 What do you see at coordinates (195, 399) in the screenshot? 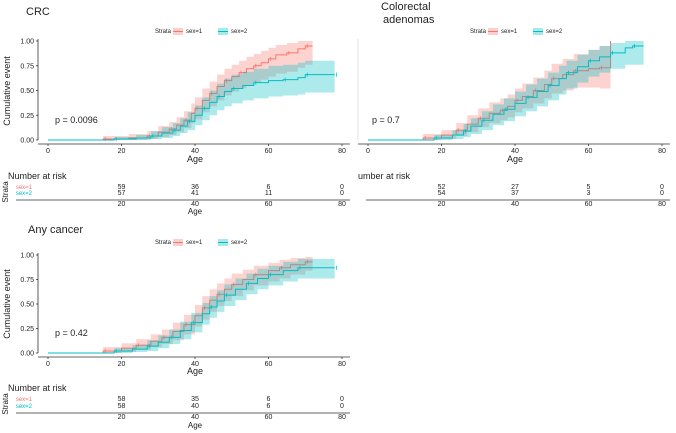
I see `risk-count: 35` at bounding box center [195, 399].